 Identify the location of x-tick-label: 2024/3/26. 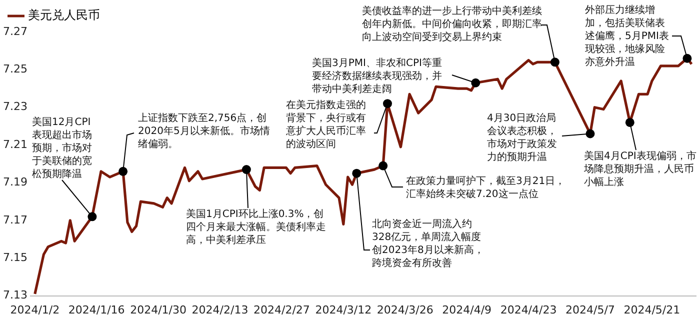
(405, 309).